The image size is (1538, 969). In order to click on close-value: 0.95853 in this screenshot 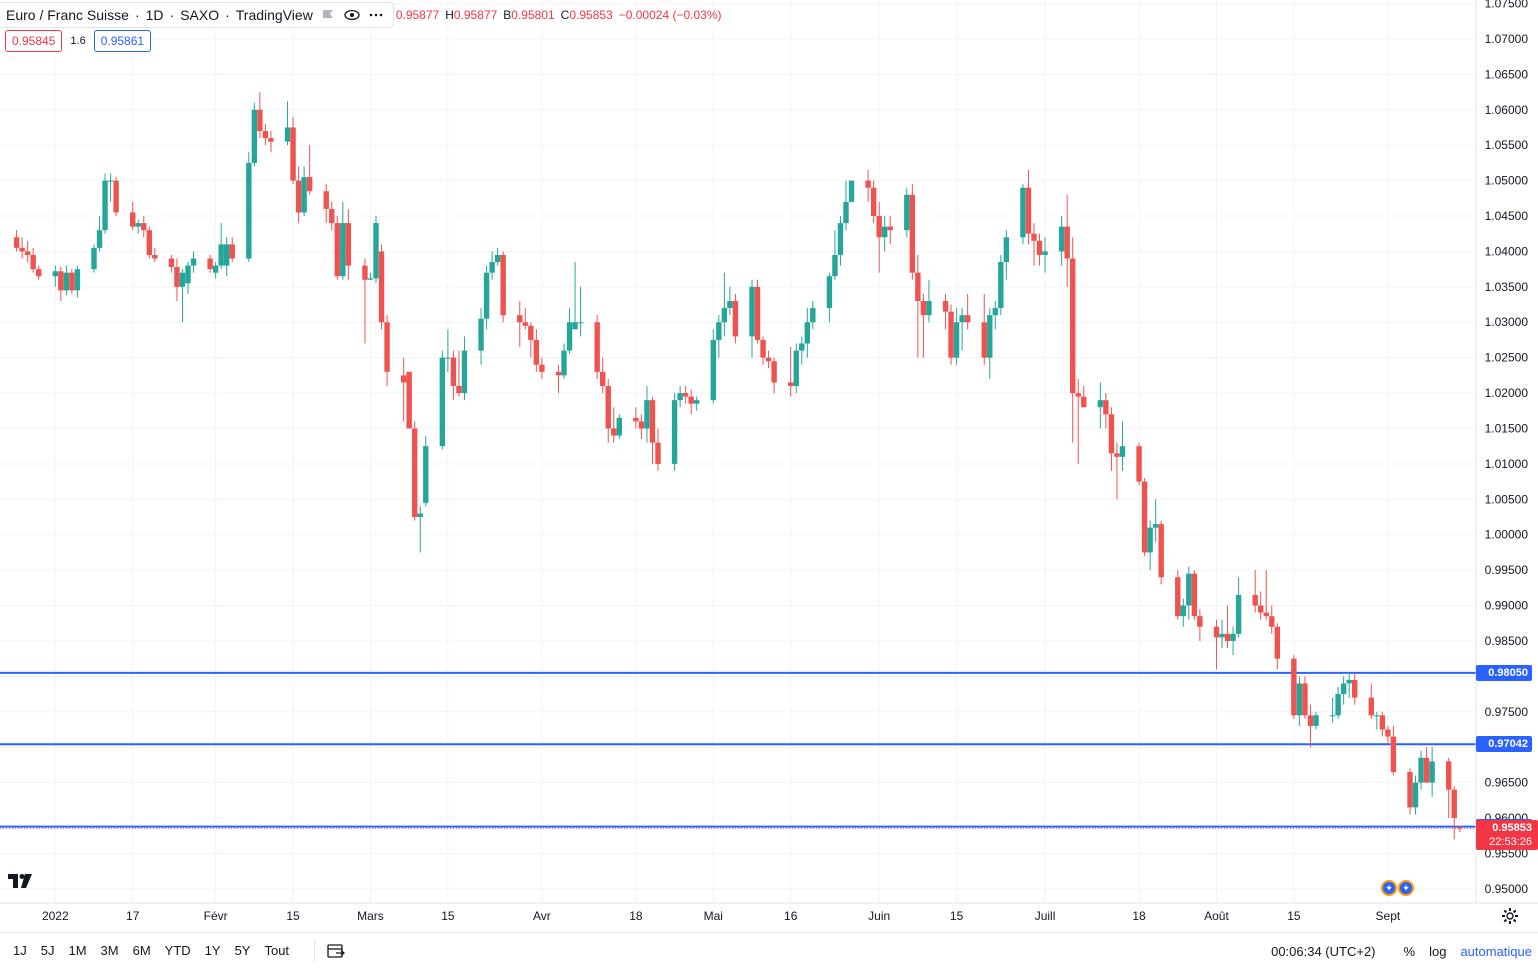, I will do `click(591, 15)`.